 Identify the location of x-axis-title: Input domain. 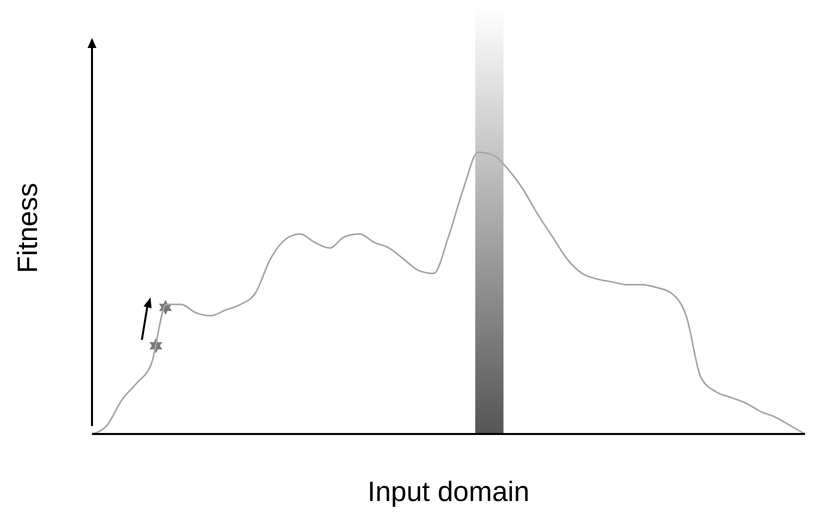
(448, 492).